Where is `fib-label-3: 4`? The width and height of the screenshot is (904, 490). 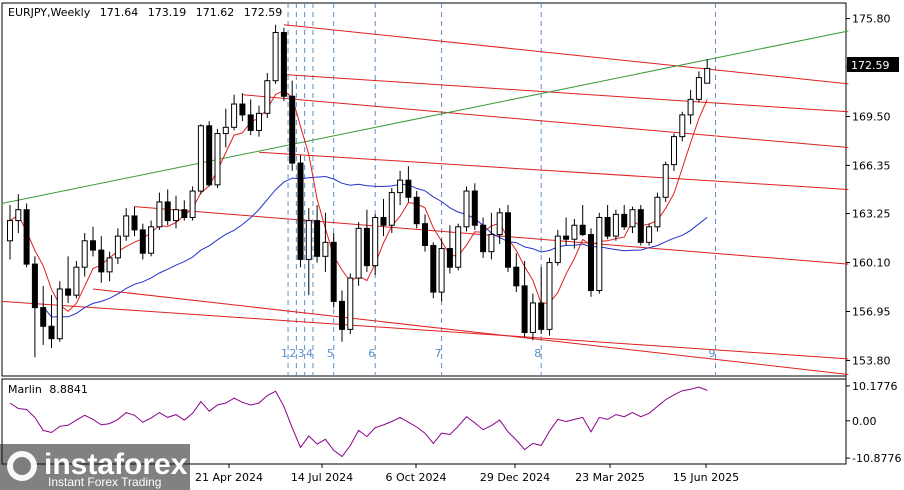
fib-label-3: 4 is located at coordinates (309, 353).